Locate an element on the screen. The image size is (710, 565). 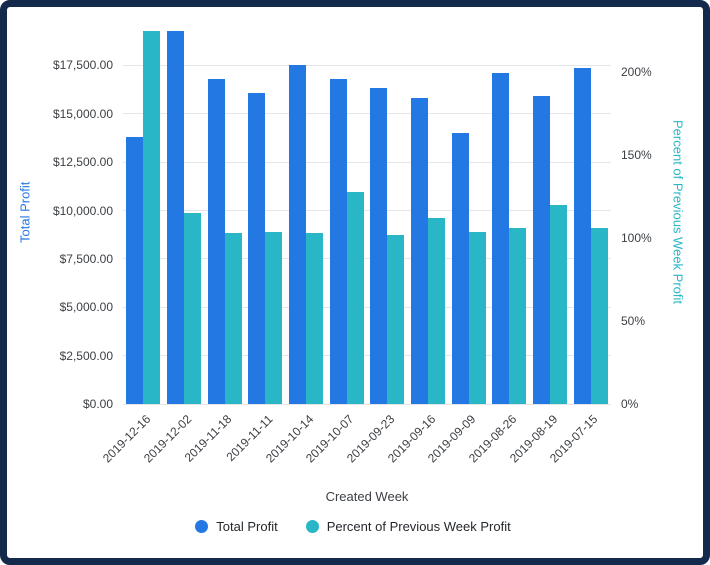
y-left-tick-label: $5,000.00 is located at coordinates (86, 307).